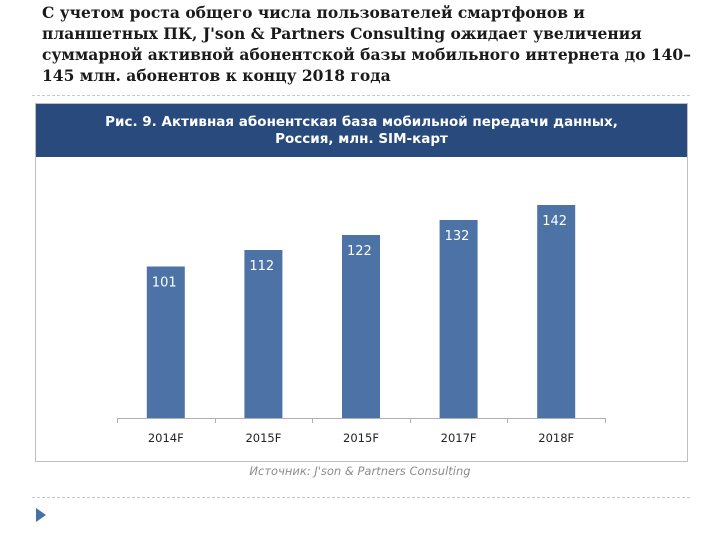  Describe the element at coordinates (556, 438) in the screenshot. I see `x-tick-label: 2018F` at that location.